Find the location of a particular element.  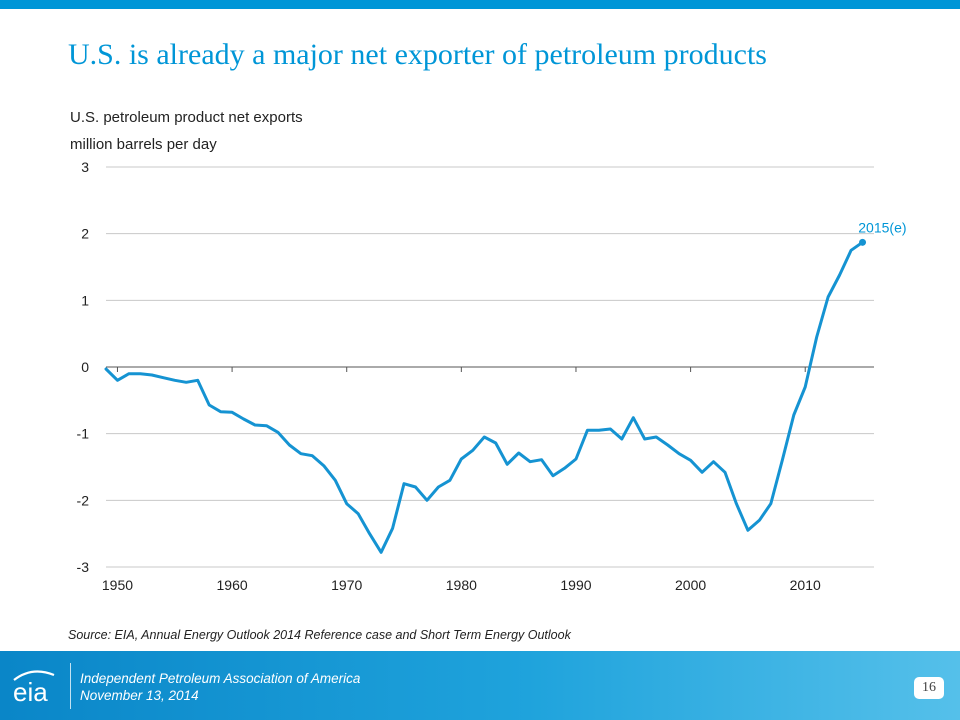

page-number-badge: 16 is located at coordinates (929, 688).